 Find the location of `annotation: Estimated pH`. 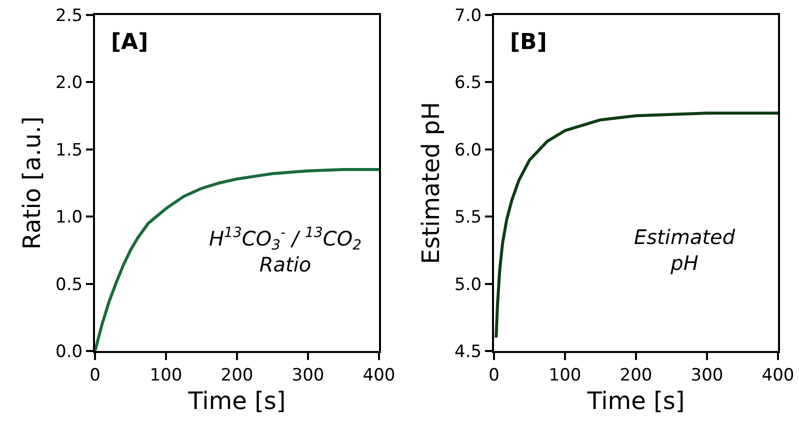

annotation: Estimated pH is located at coordinates (685, 250).